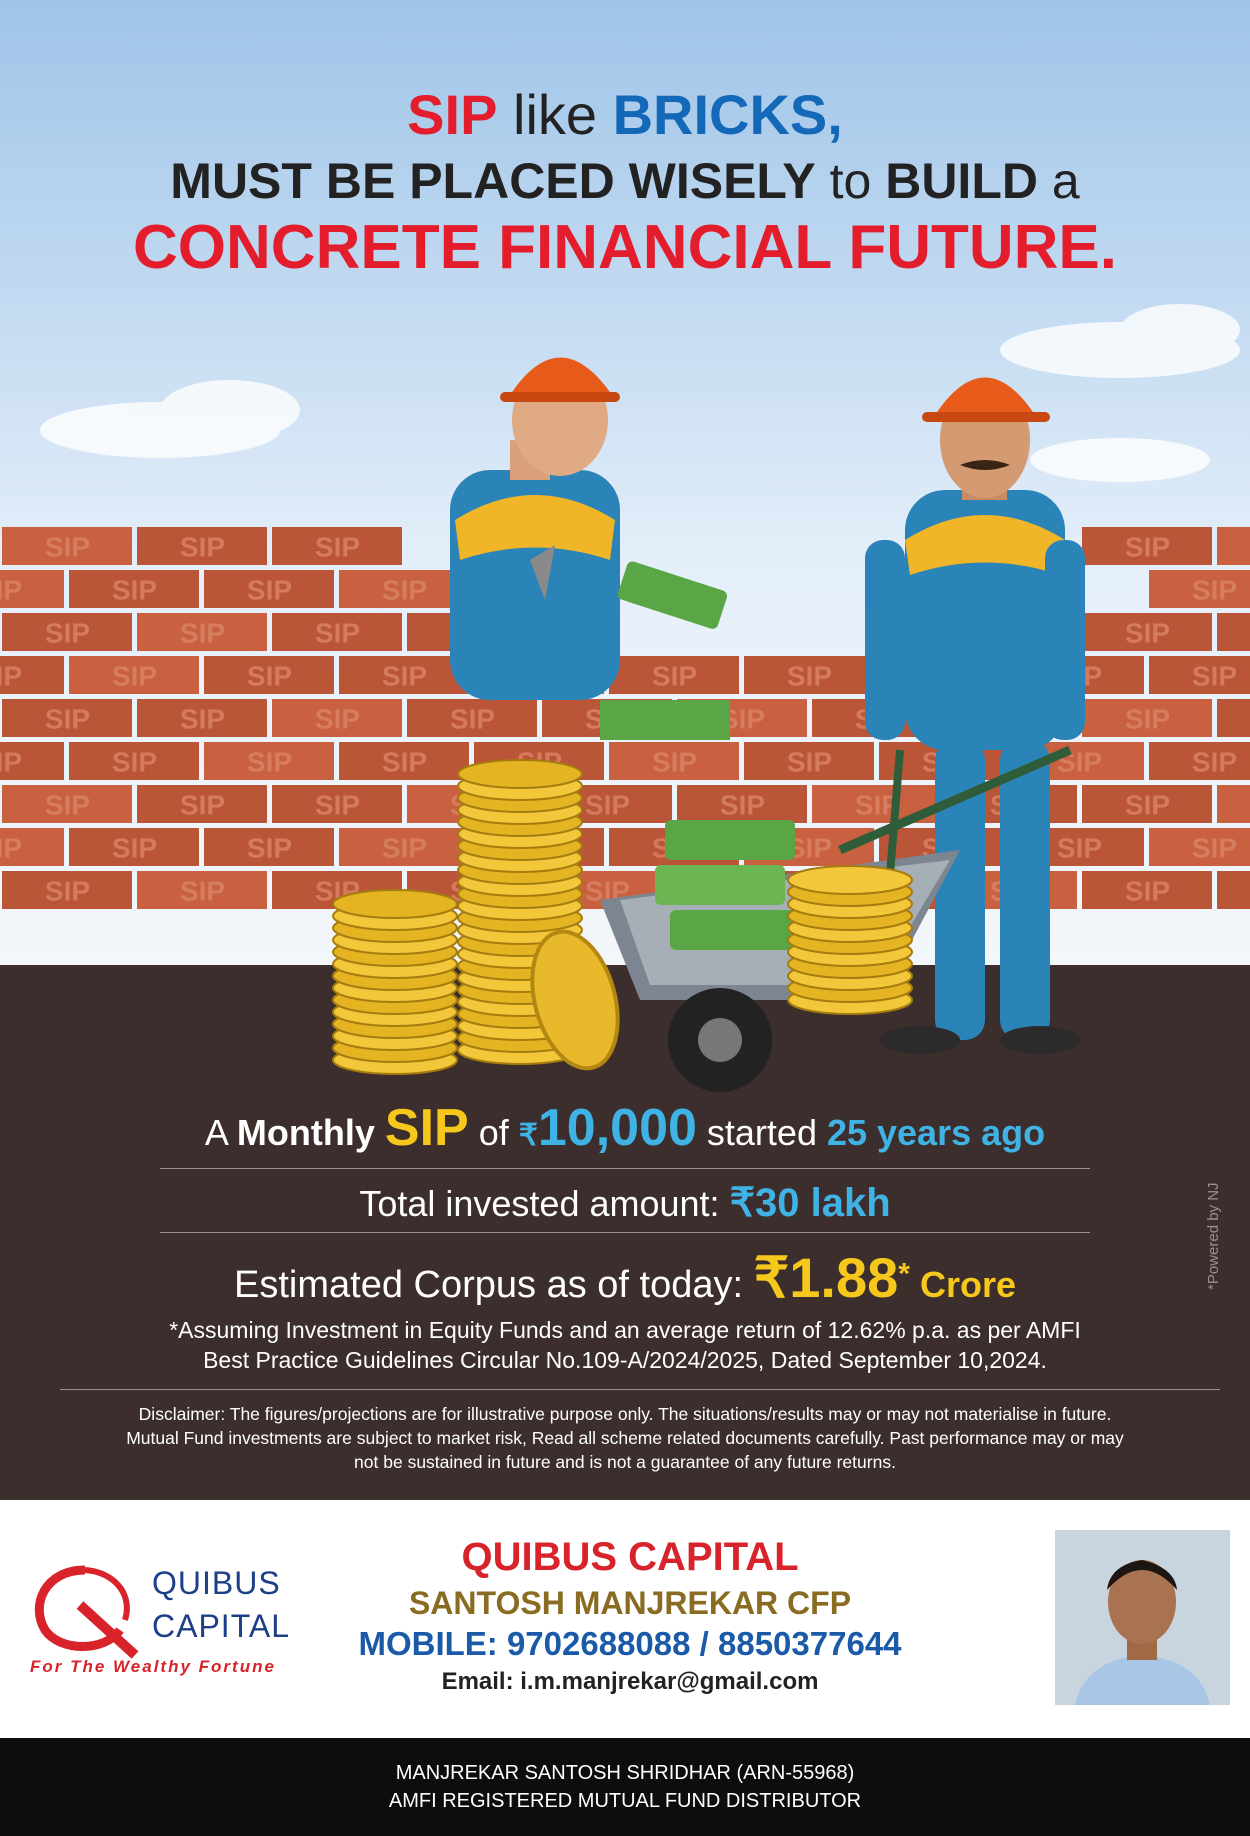  Describe the element at coordinates (221, 1626) in the screenshot. I see `logo-line-2: CAPITAL` at that location.